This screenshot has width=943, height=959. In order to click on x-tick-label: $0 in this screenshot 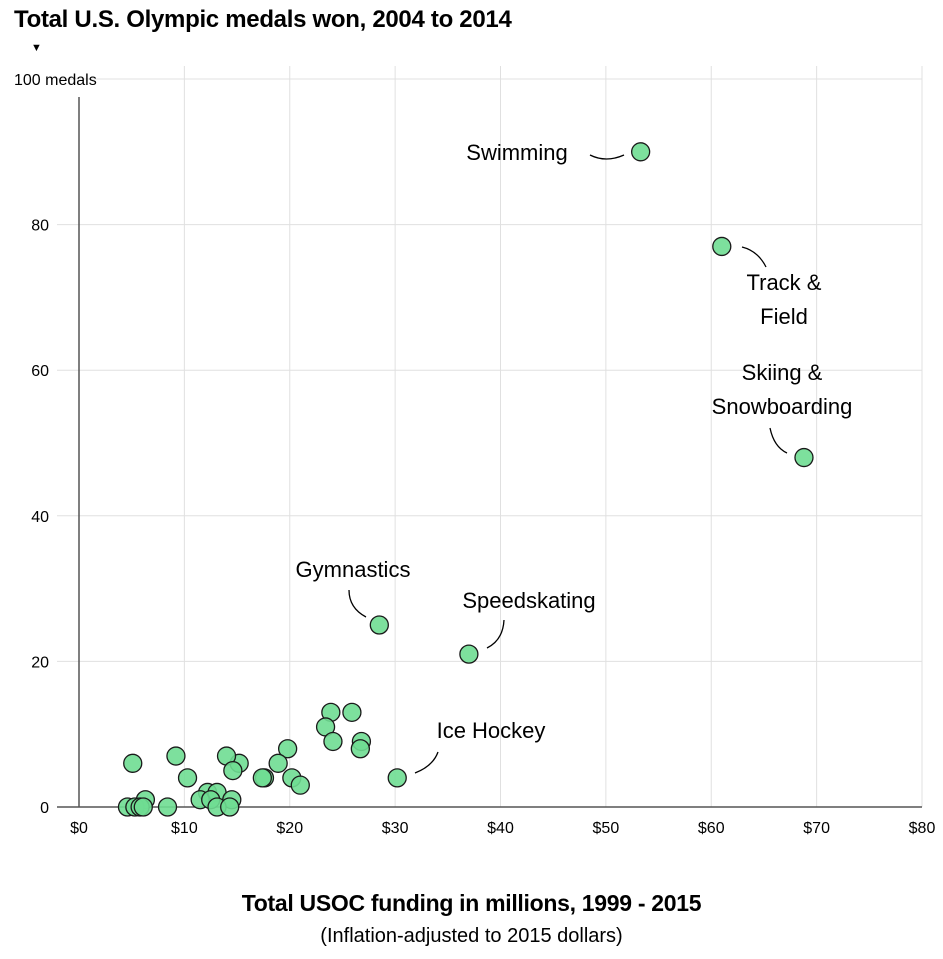, I will do `click(79, 828)`.